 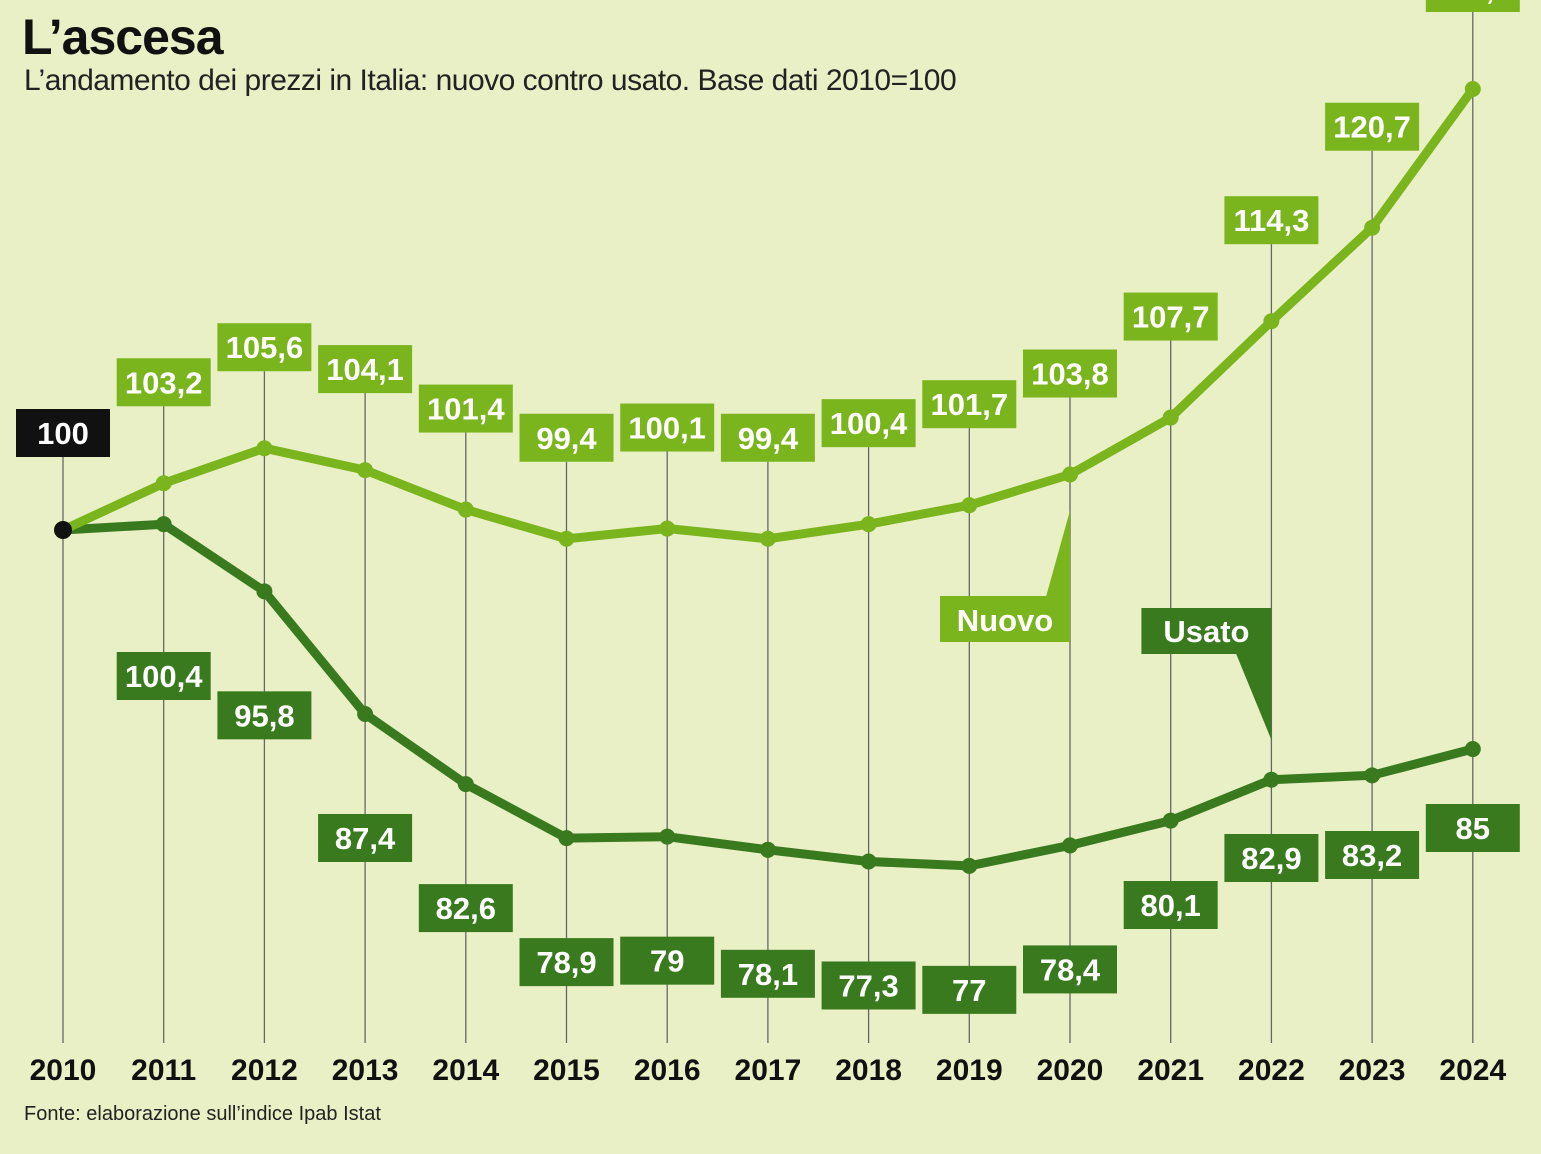 What do you see at coordinates (566, 962) in the screenshot?
I see `label-usato-2015: 78,9` at bounding box center [566, 962].